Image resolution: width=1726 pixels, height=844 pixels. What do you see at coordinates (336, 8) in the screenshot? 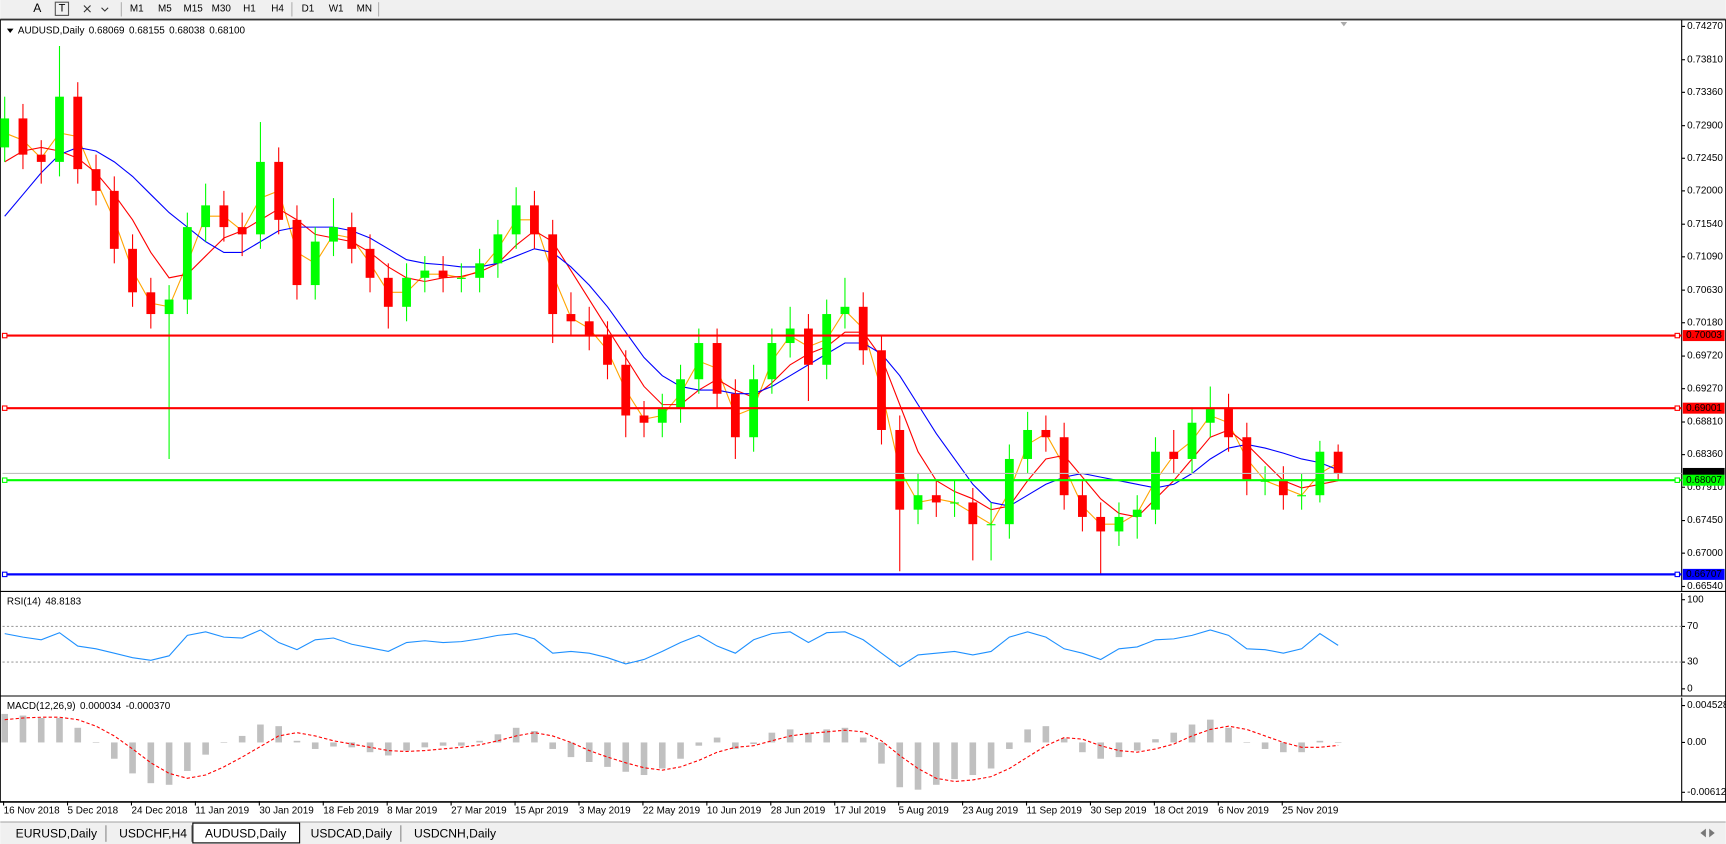
I see `timeframe-button: W1` at bounding box center [336, 8].